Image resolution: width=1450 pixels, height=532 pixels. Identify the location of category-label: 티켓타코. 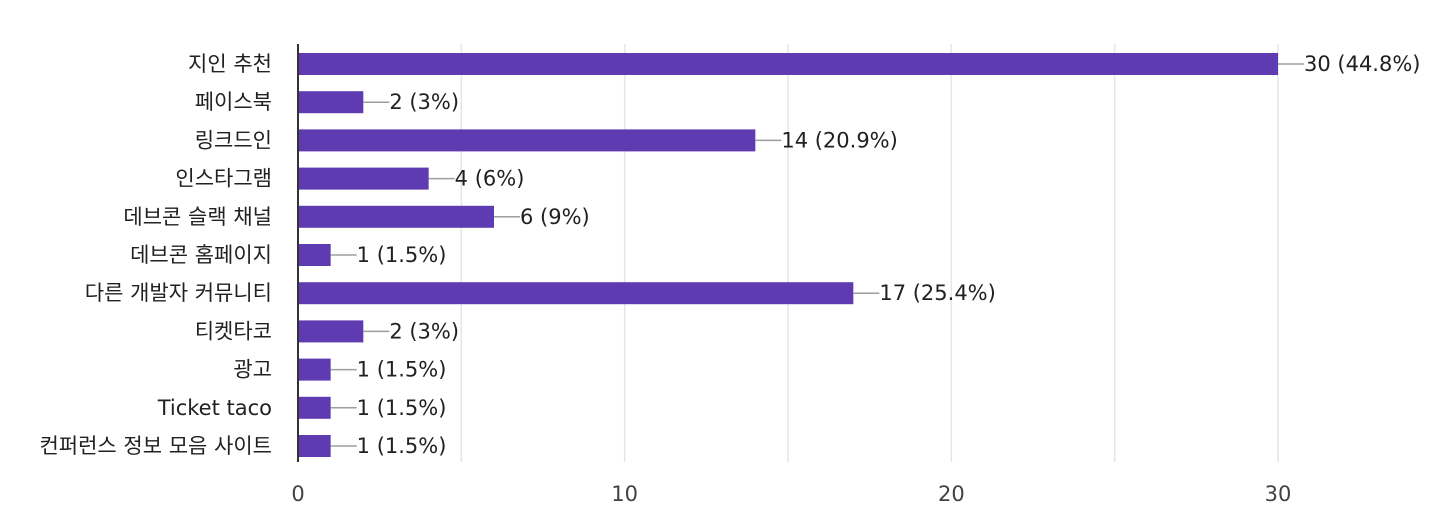
(233, 331).